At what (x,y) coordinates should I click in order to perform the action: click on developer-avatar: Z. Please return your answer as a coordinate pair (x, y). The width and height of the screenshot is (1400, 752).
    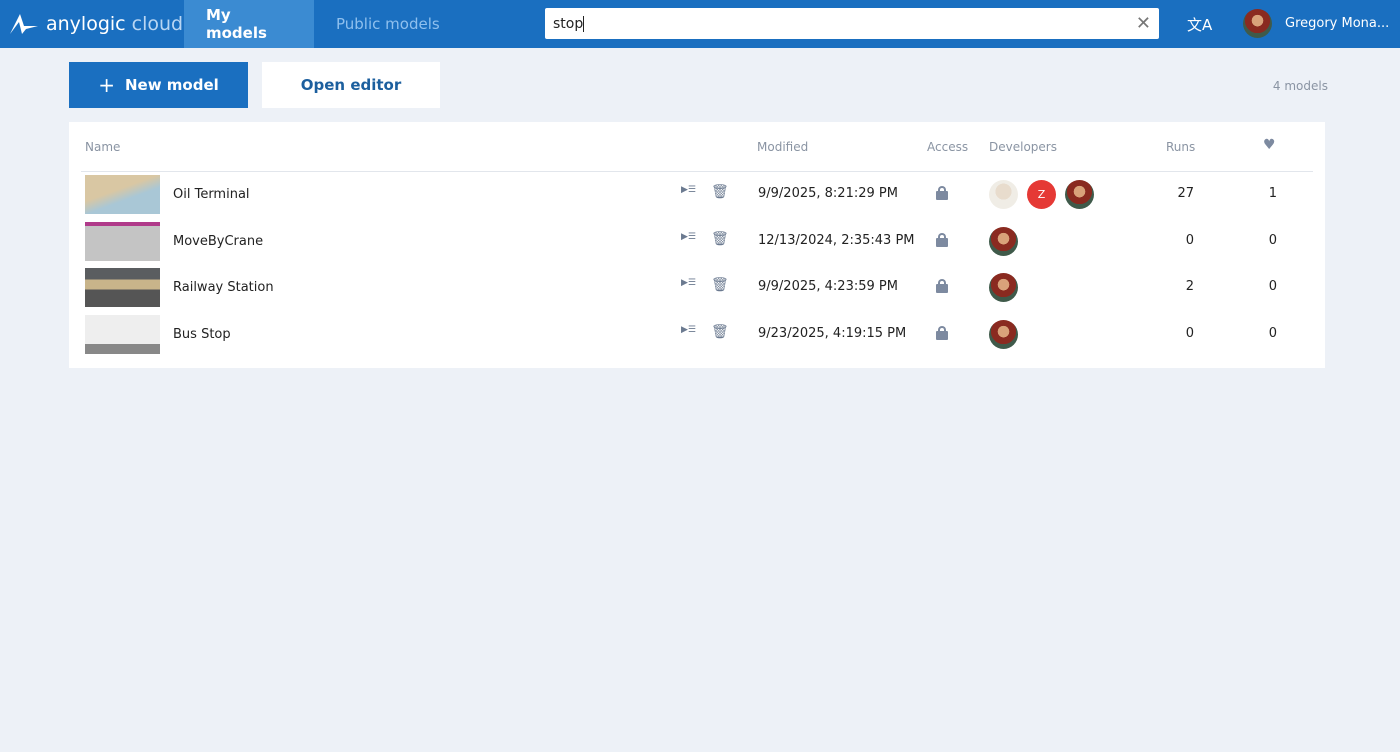
    Looking at the image, I should click on (1041, 194).